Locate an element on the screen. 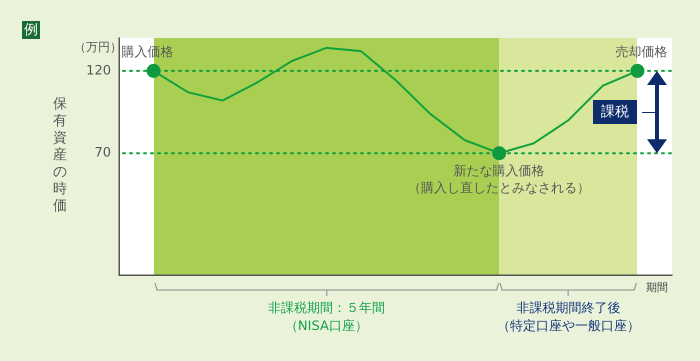 This screenshot has width=700, height=361. annotation: 新たな購入価格（購入し直したとみなされる） is located at coordinates (499, 180).